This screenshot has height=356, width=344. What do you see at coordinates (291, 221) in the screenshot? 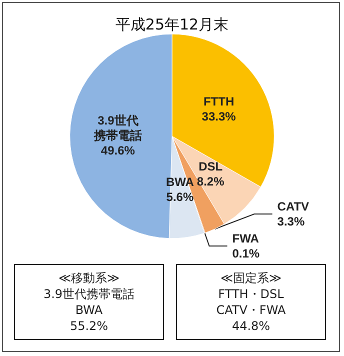
I see `data-label: 3.3%` at bounding box center [291, 221].